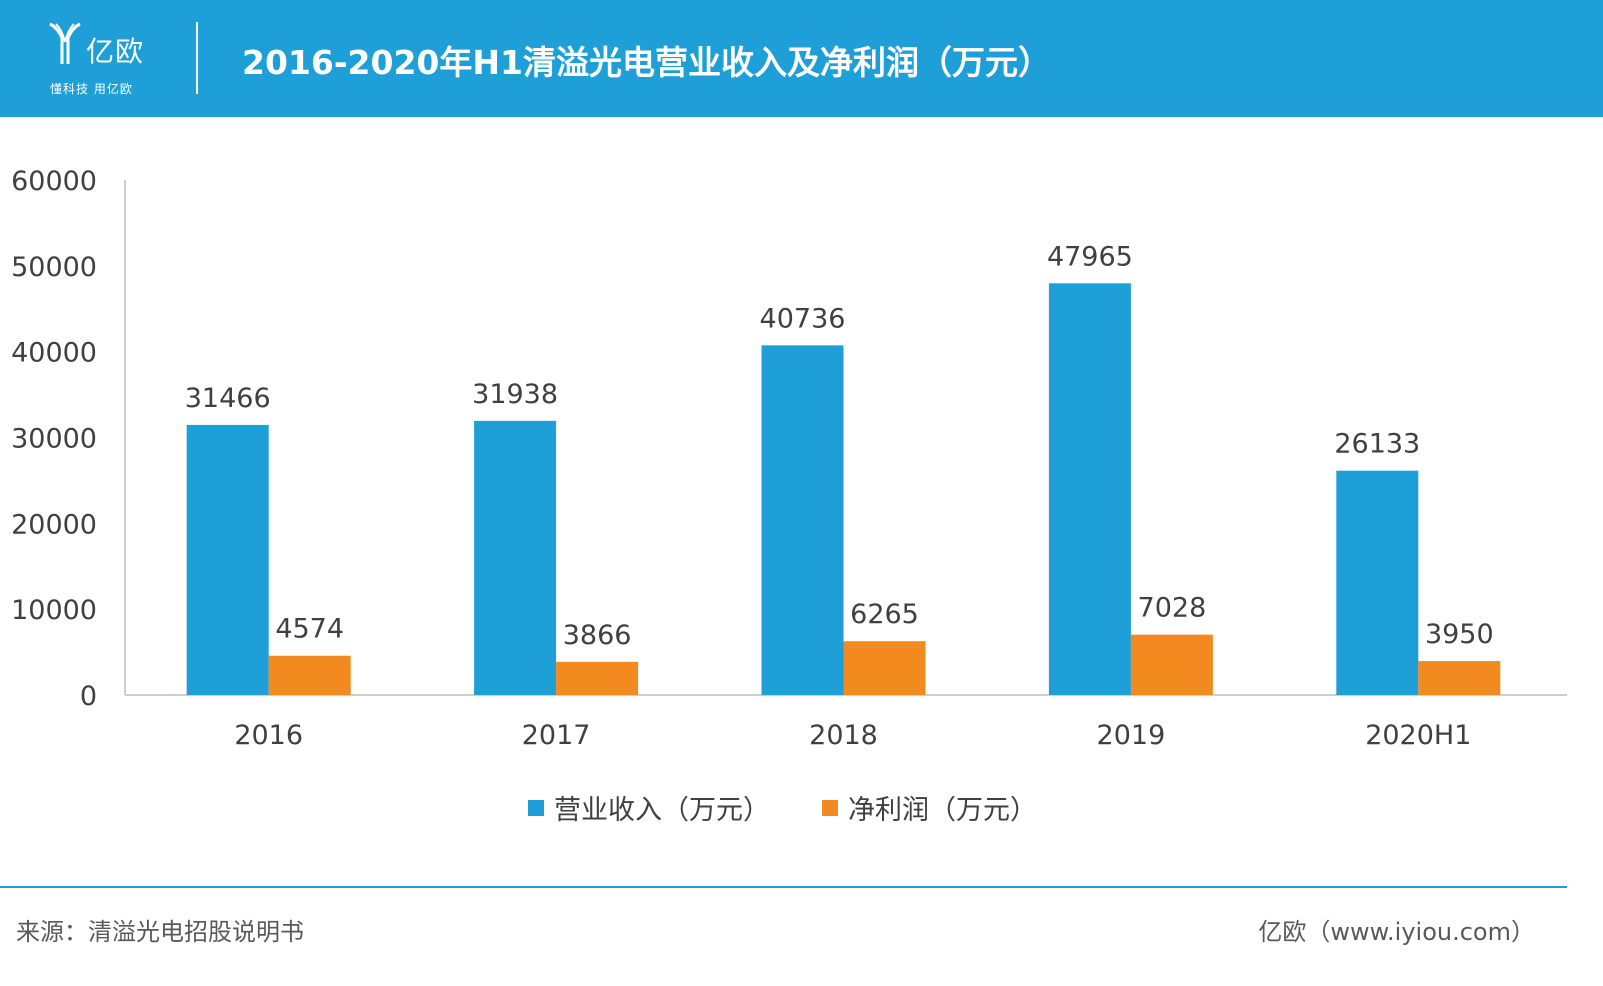  What do you see at coordinates (942, 810) in the screenshot?
I see `legend-label-profit: 净利润（万元）` at bounding box center [942, 810].